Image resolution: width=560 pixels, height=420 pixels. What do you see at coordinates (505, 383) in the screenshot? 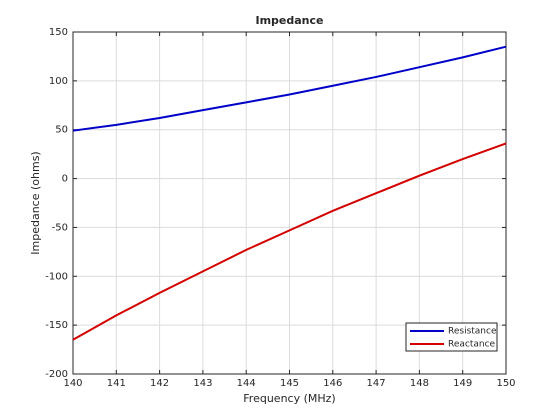
I see `x-tick-label: 150` at bounding box center [505, 383].